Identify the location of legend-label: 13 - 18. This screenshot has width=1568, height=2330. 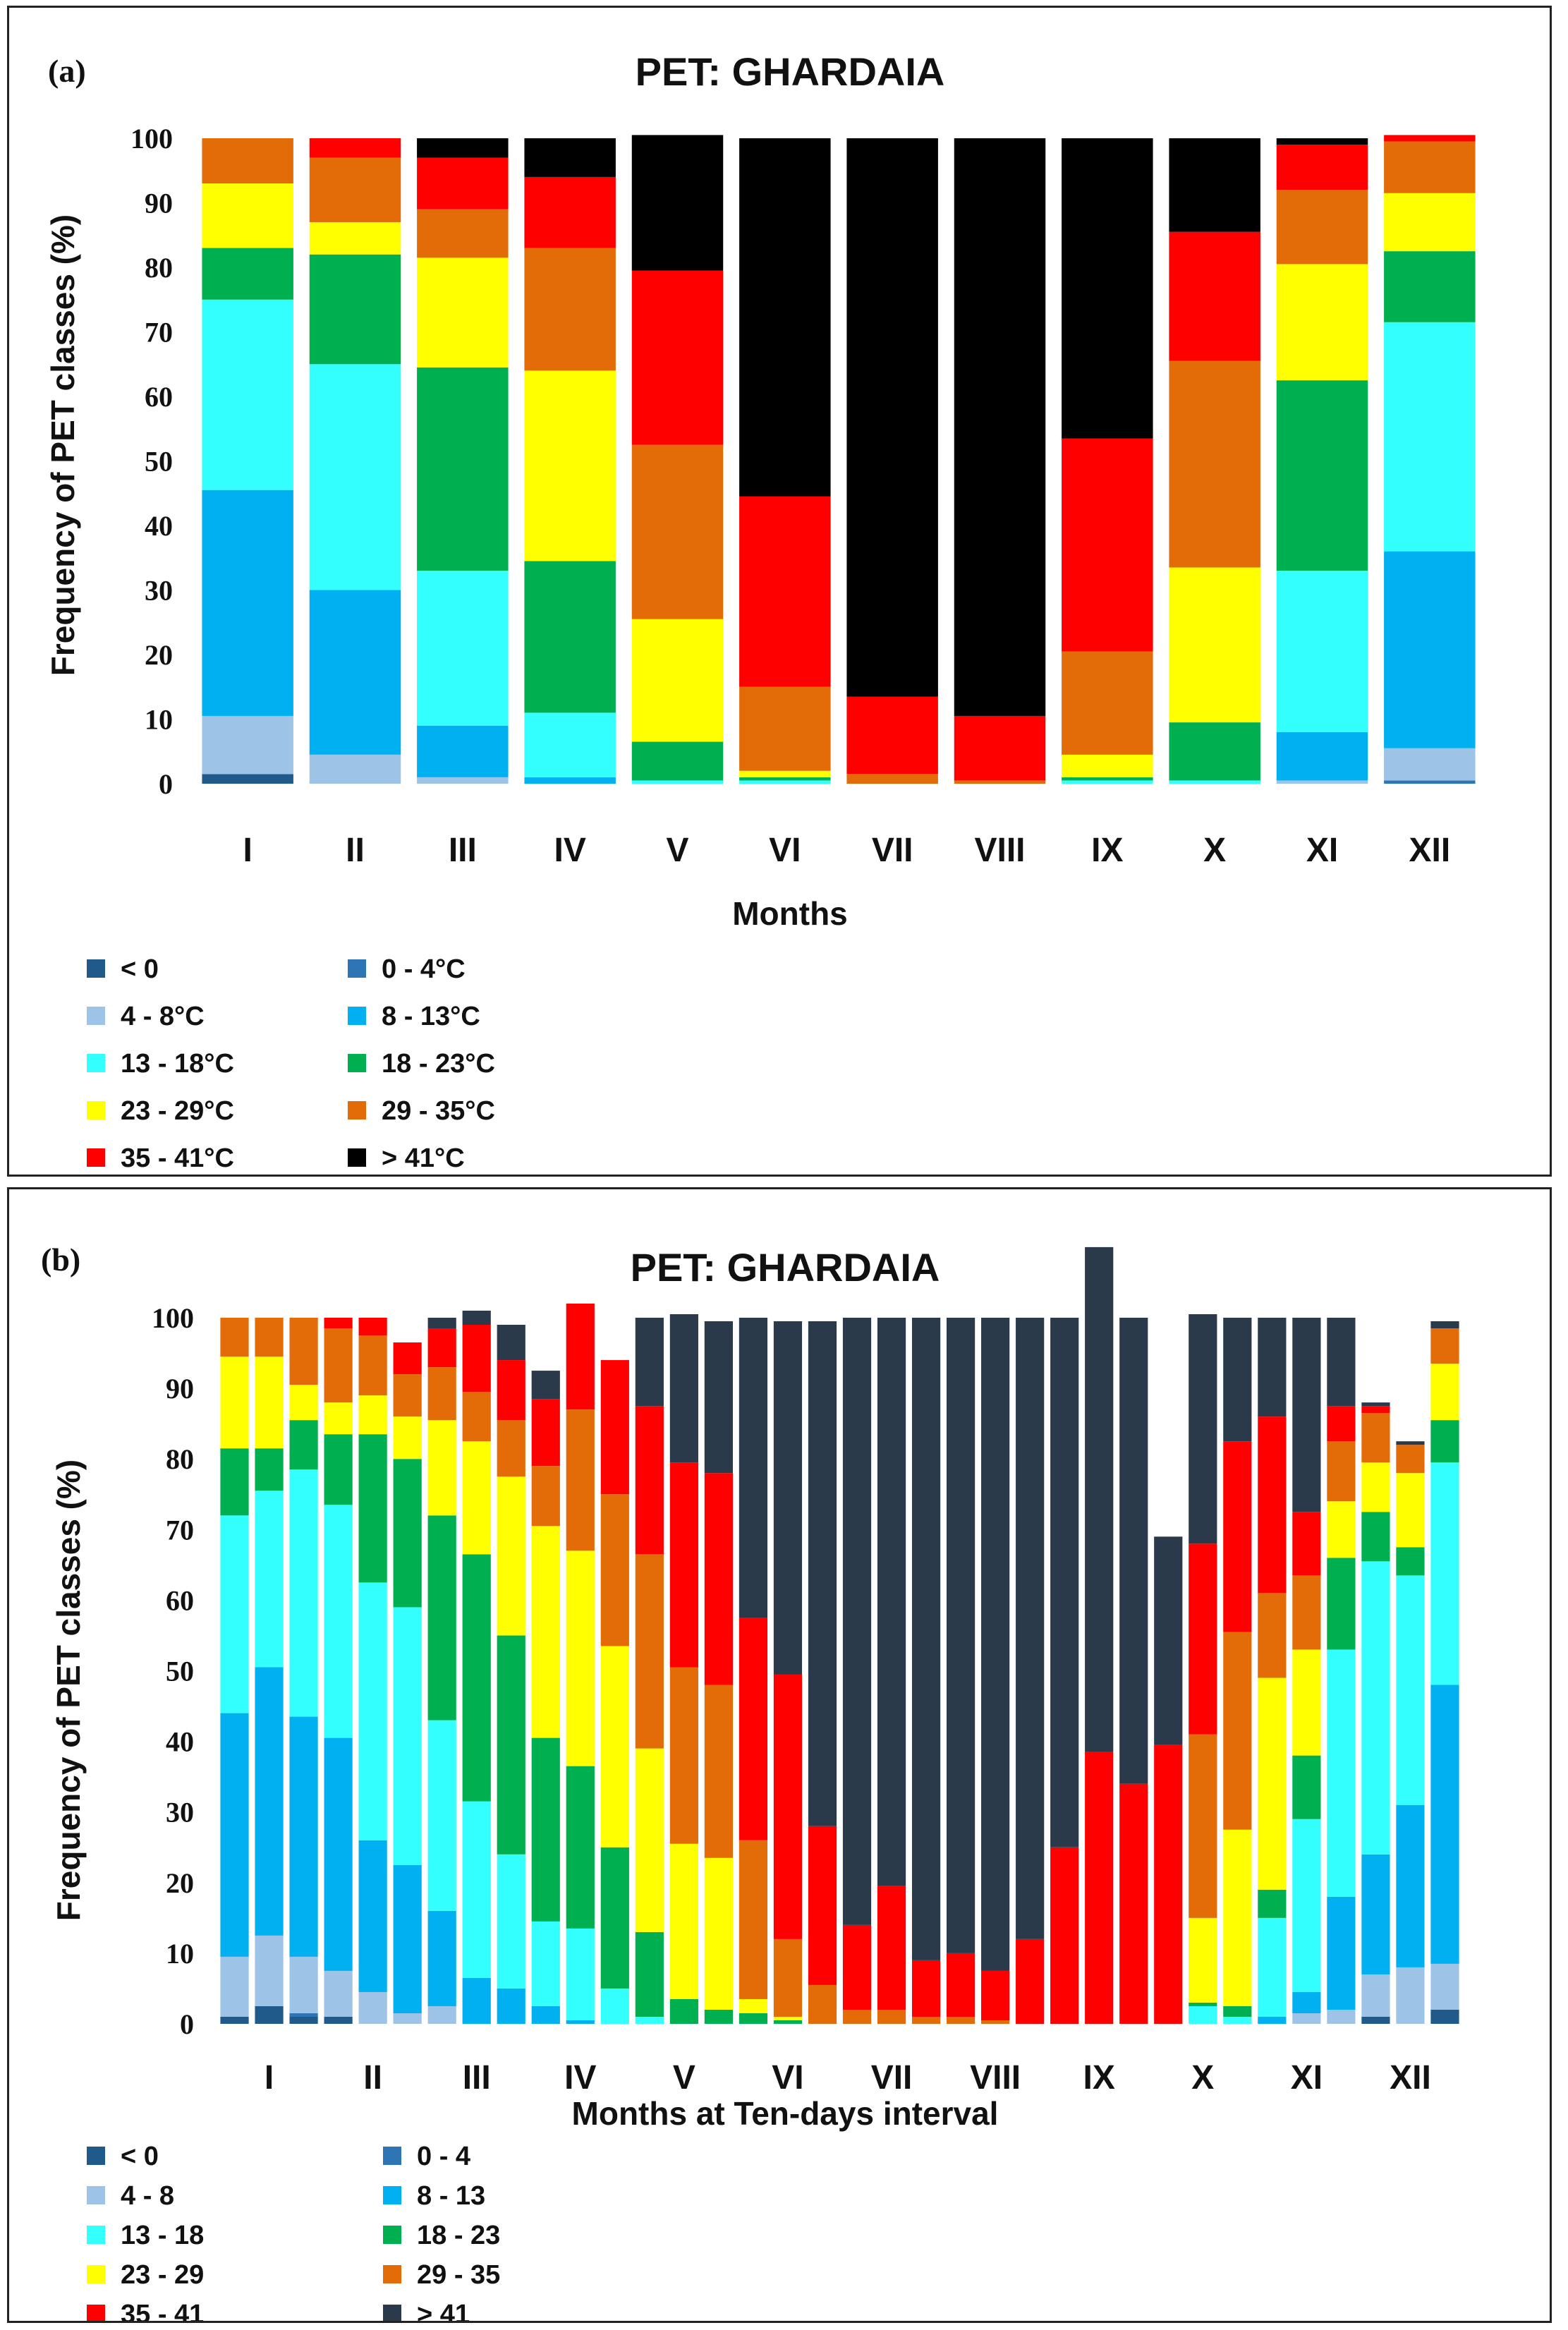
(162, 2235).